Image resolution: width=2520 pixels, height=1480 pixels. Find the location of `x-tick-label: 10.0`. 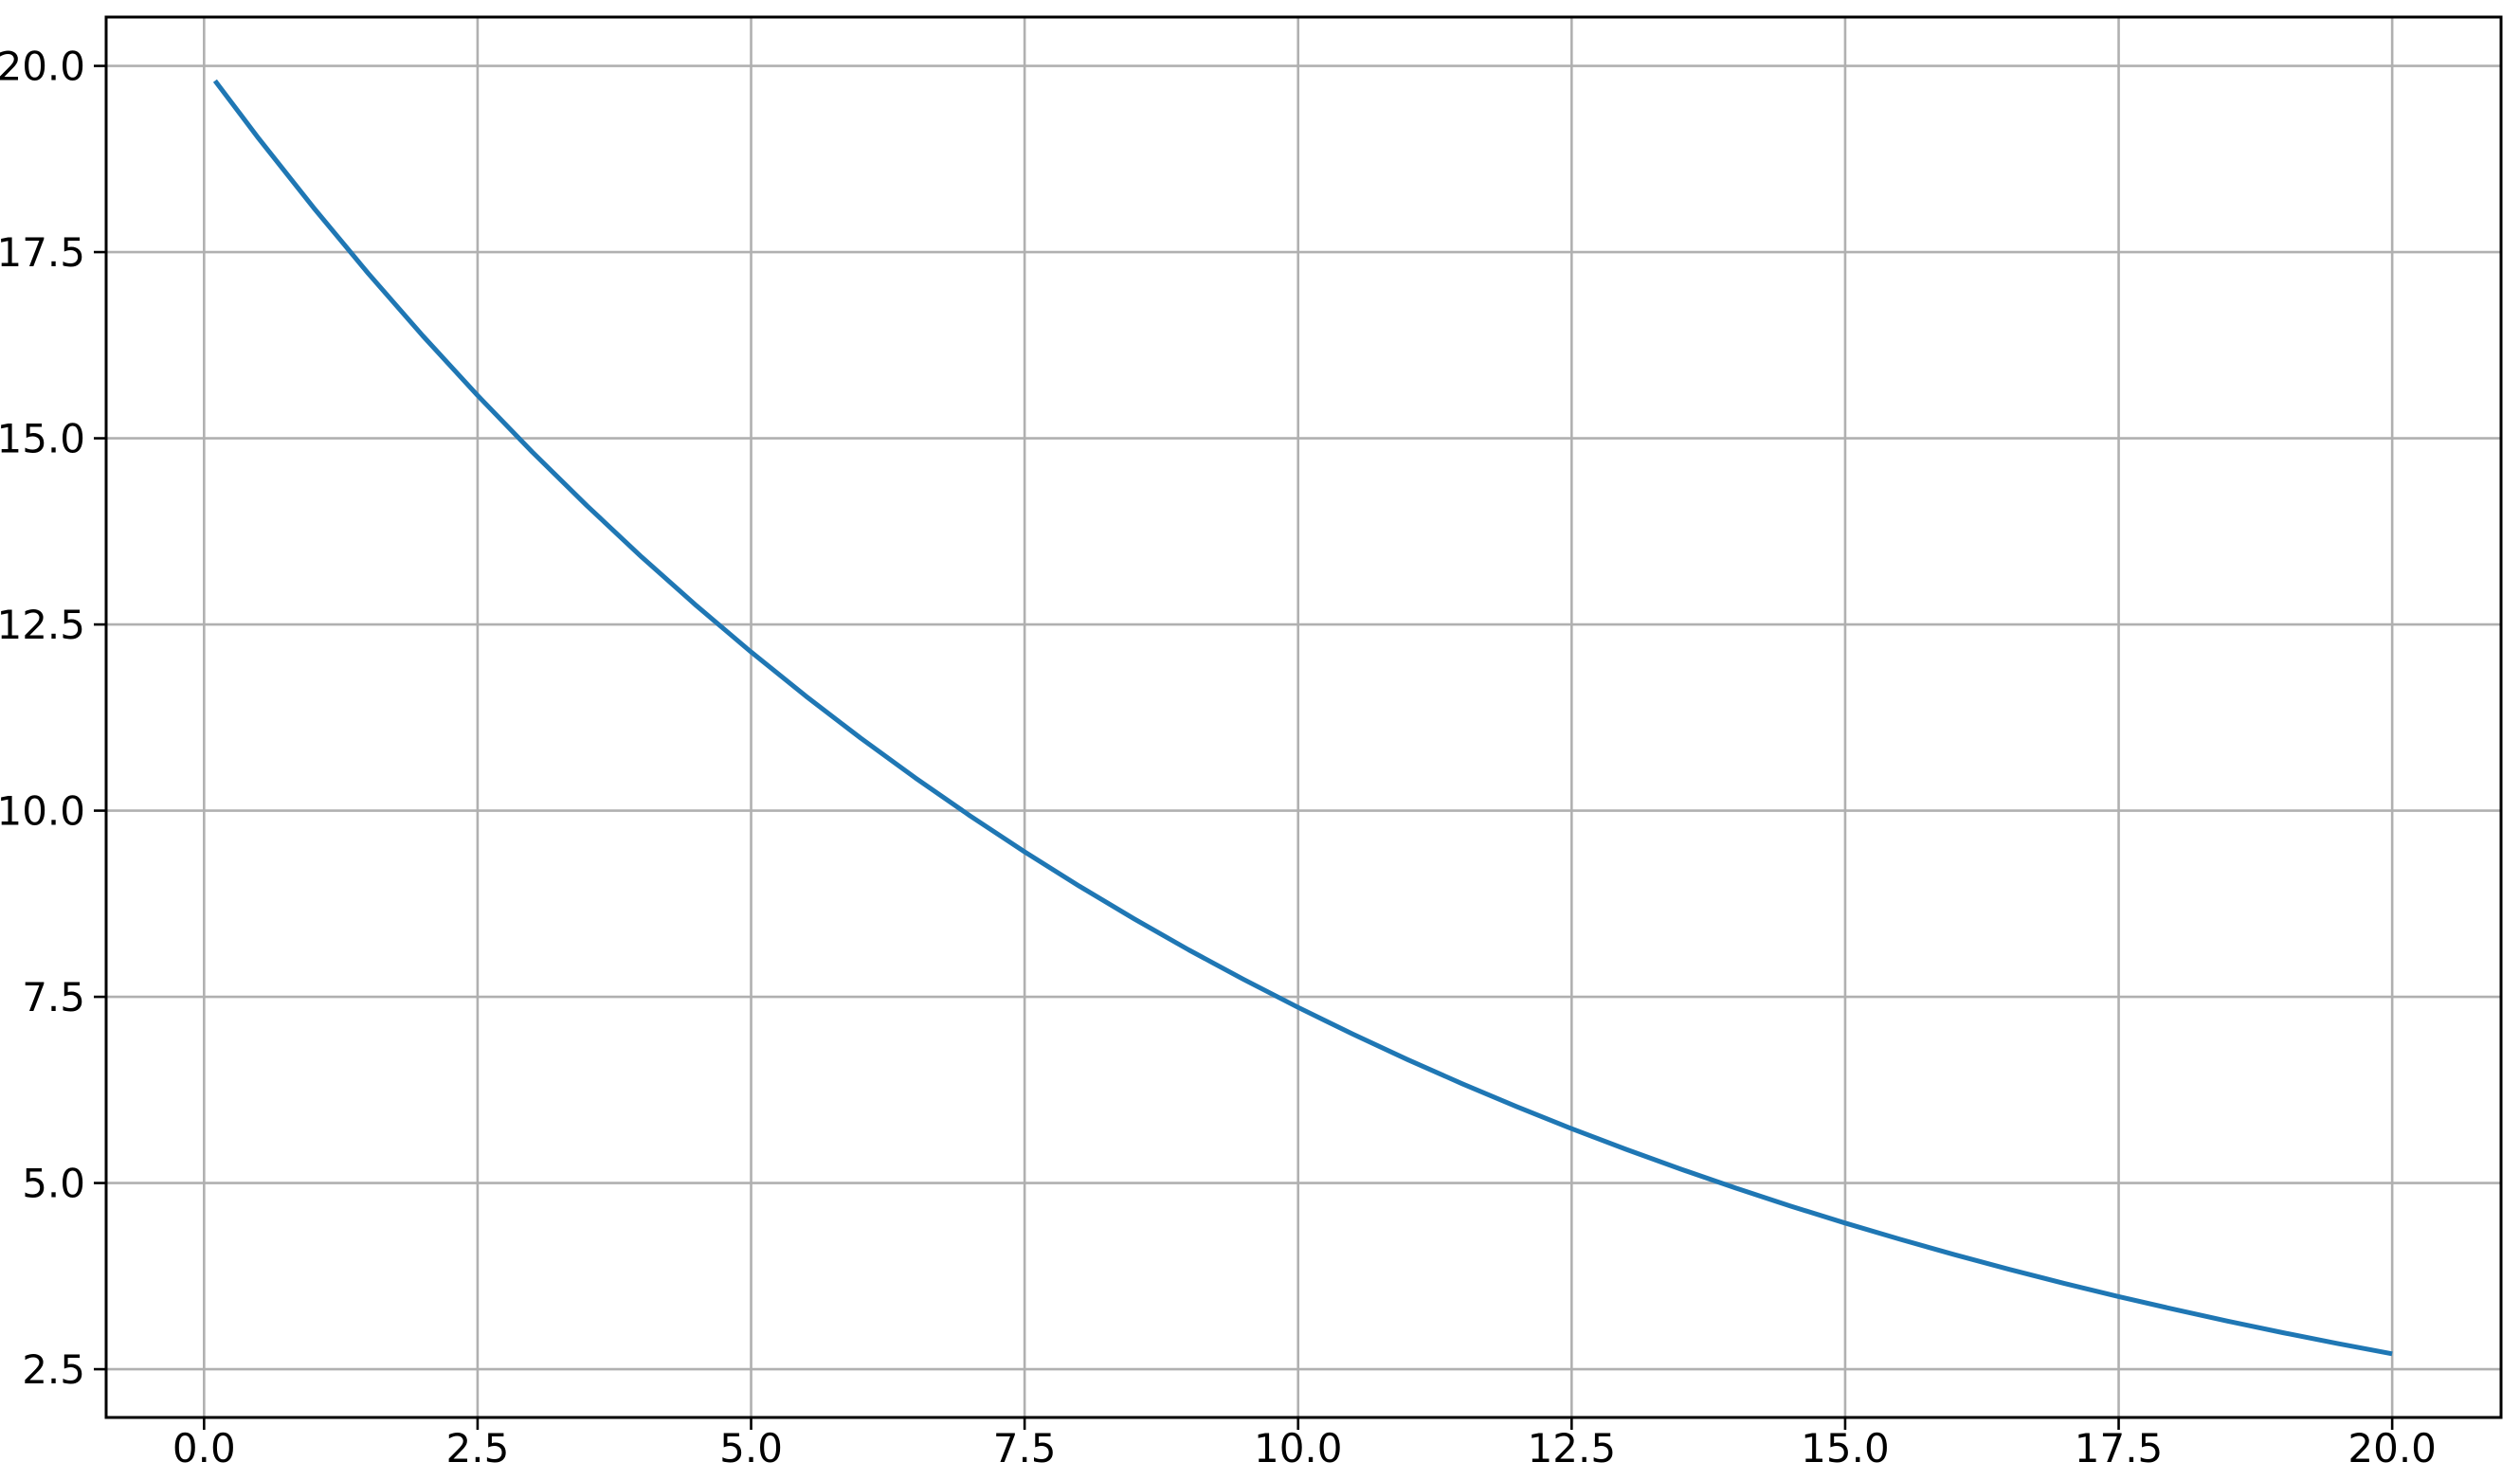

x-tick-label: 10.0 is located at coordinates (1298, 1448).